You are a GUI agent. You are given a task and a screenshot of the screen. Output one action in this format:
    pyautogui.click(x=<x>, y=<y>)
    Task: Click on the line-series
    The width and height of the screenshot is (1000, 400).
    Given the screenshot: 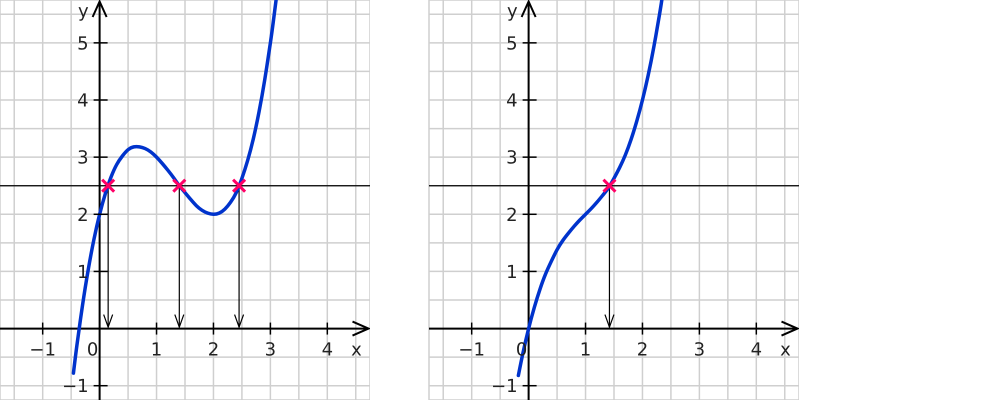 What is the action you would take?
    pyautogui.click(x=590, y=189)
    